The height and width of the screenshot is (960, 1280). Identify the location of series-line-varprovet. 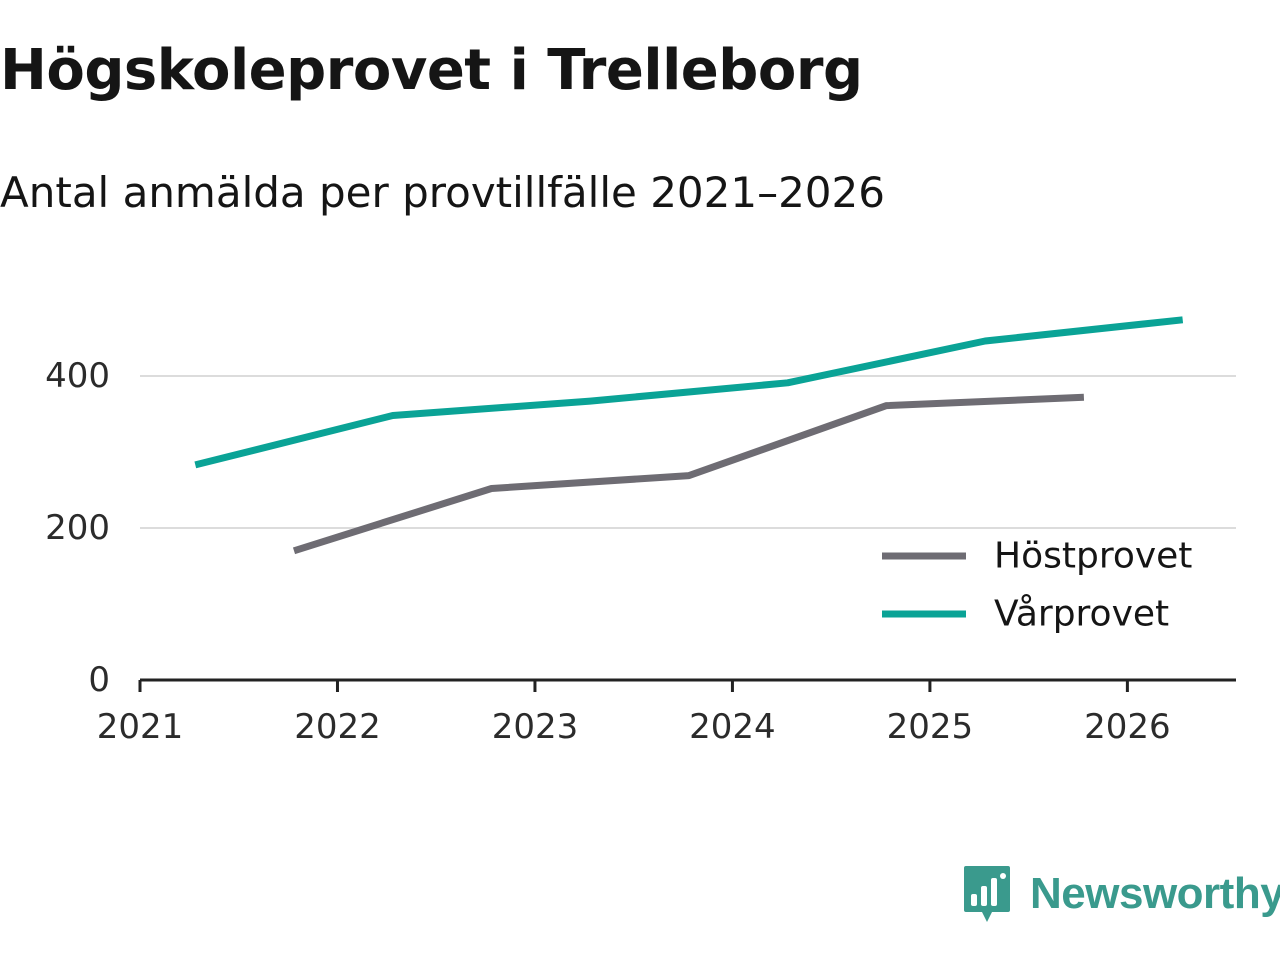
(689, 392).